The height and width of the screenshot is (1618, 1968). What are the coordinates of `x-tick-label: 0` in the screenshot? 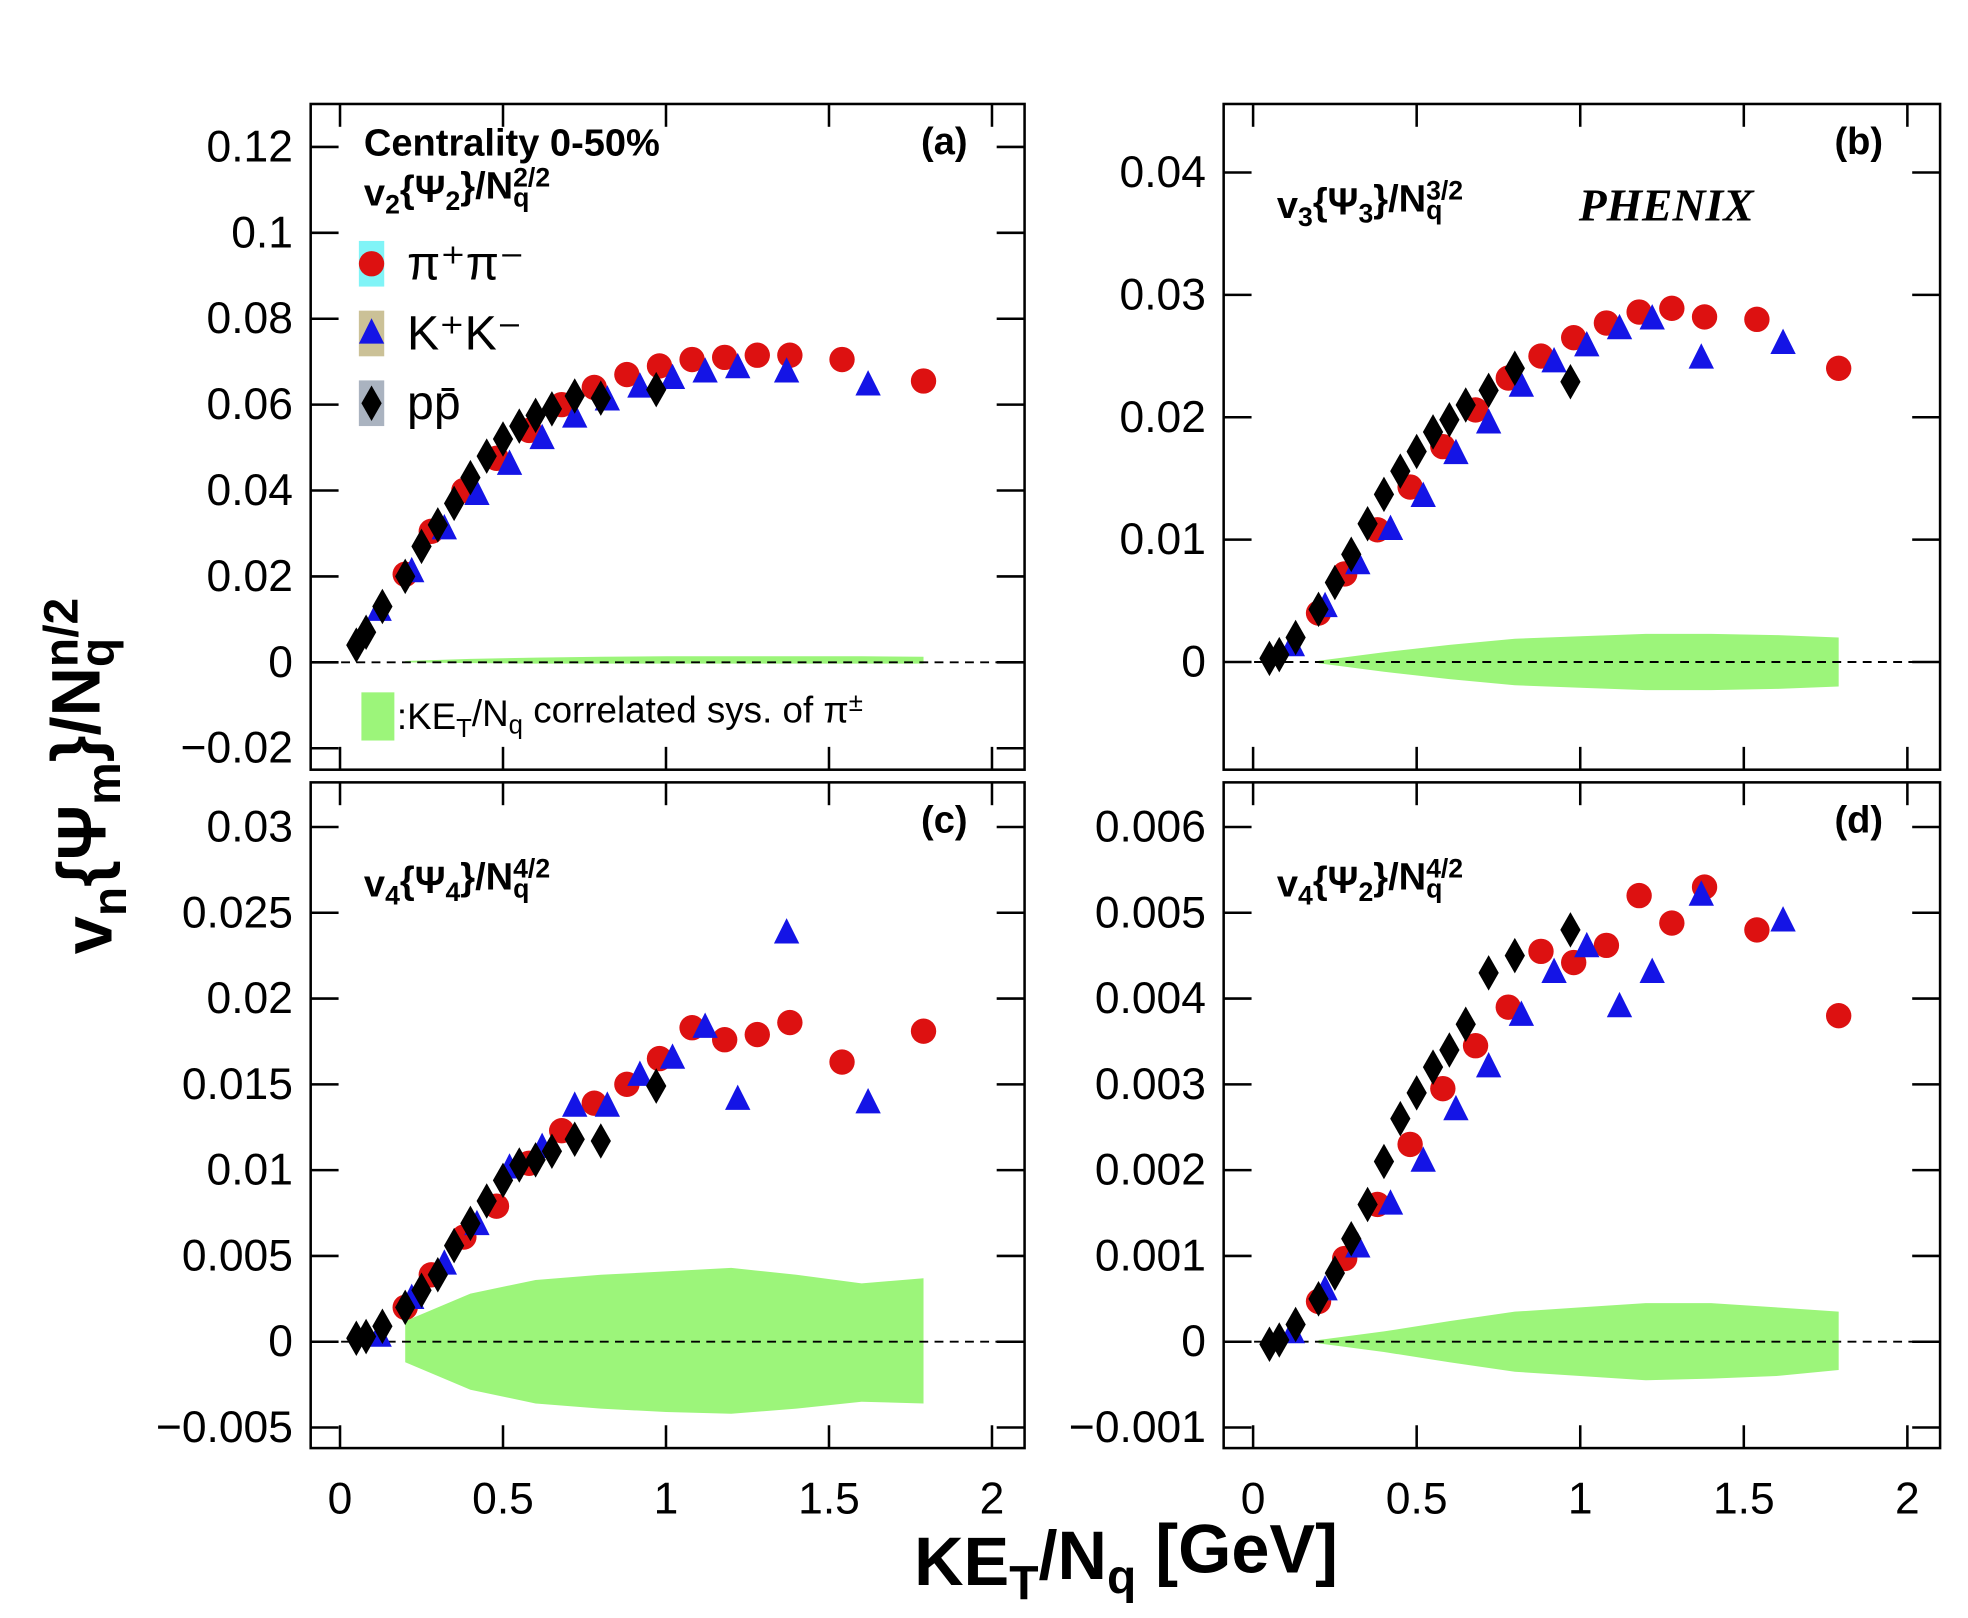 It's located at (340, 1498).